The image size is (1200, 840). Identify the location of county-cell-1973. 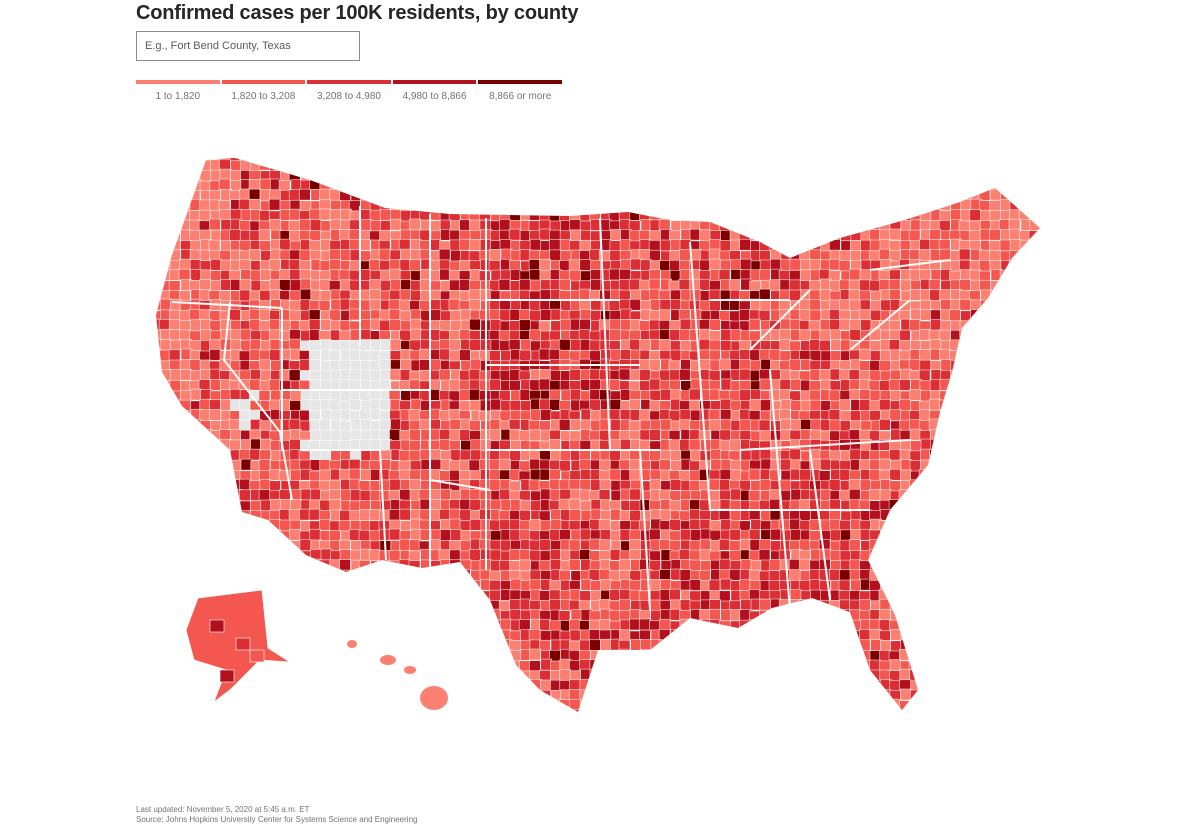
(985, 365).